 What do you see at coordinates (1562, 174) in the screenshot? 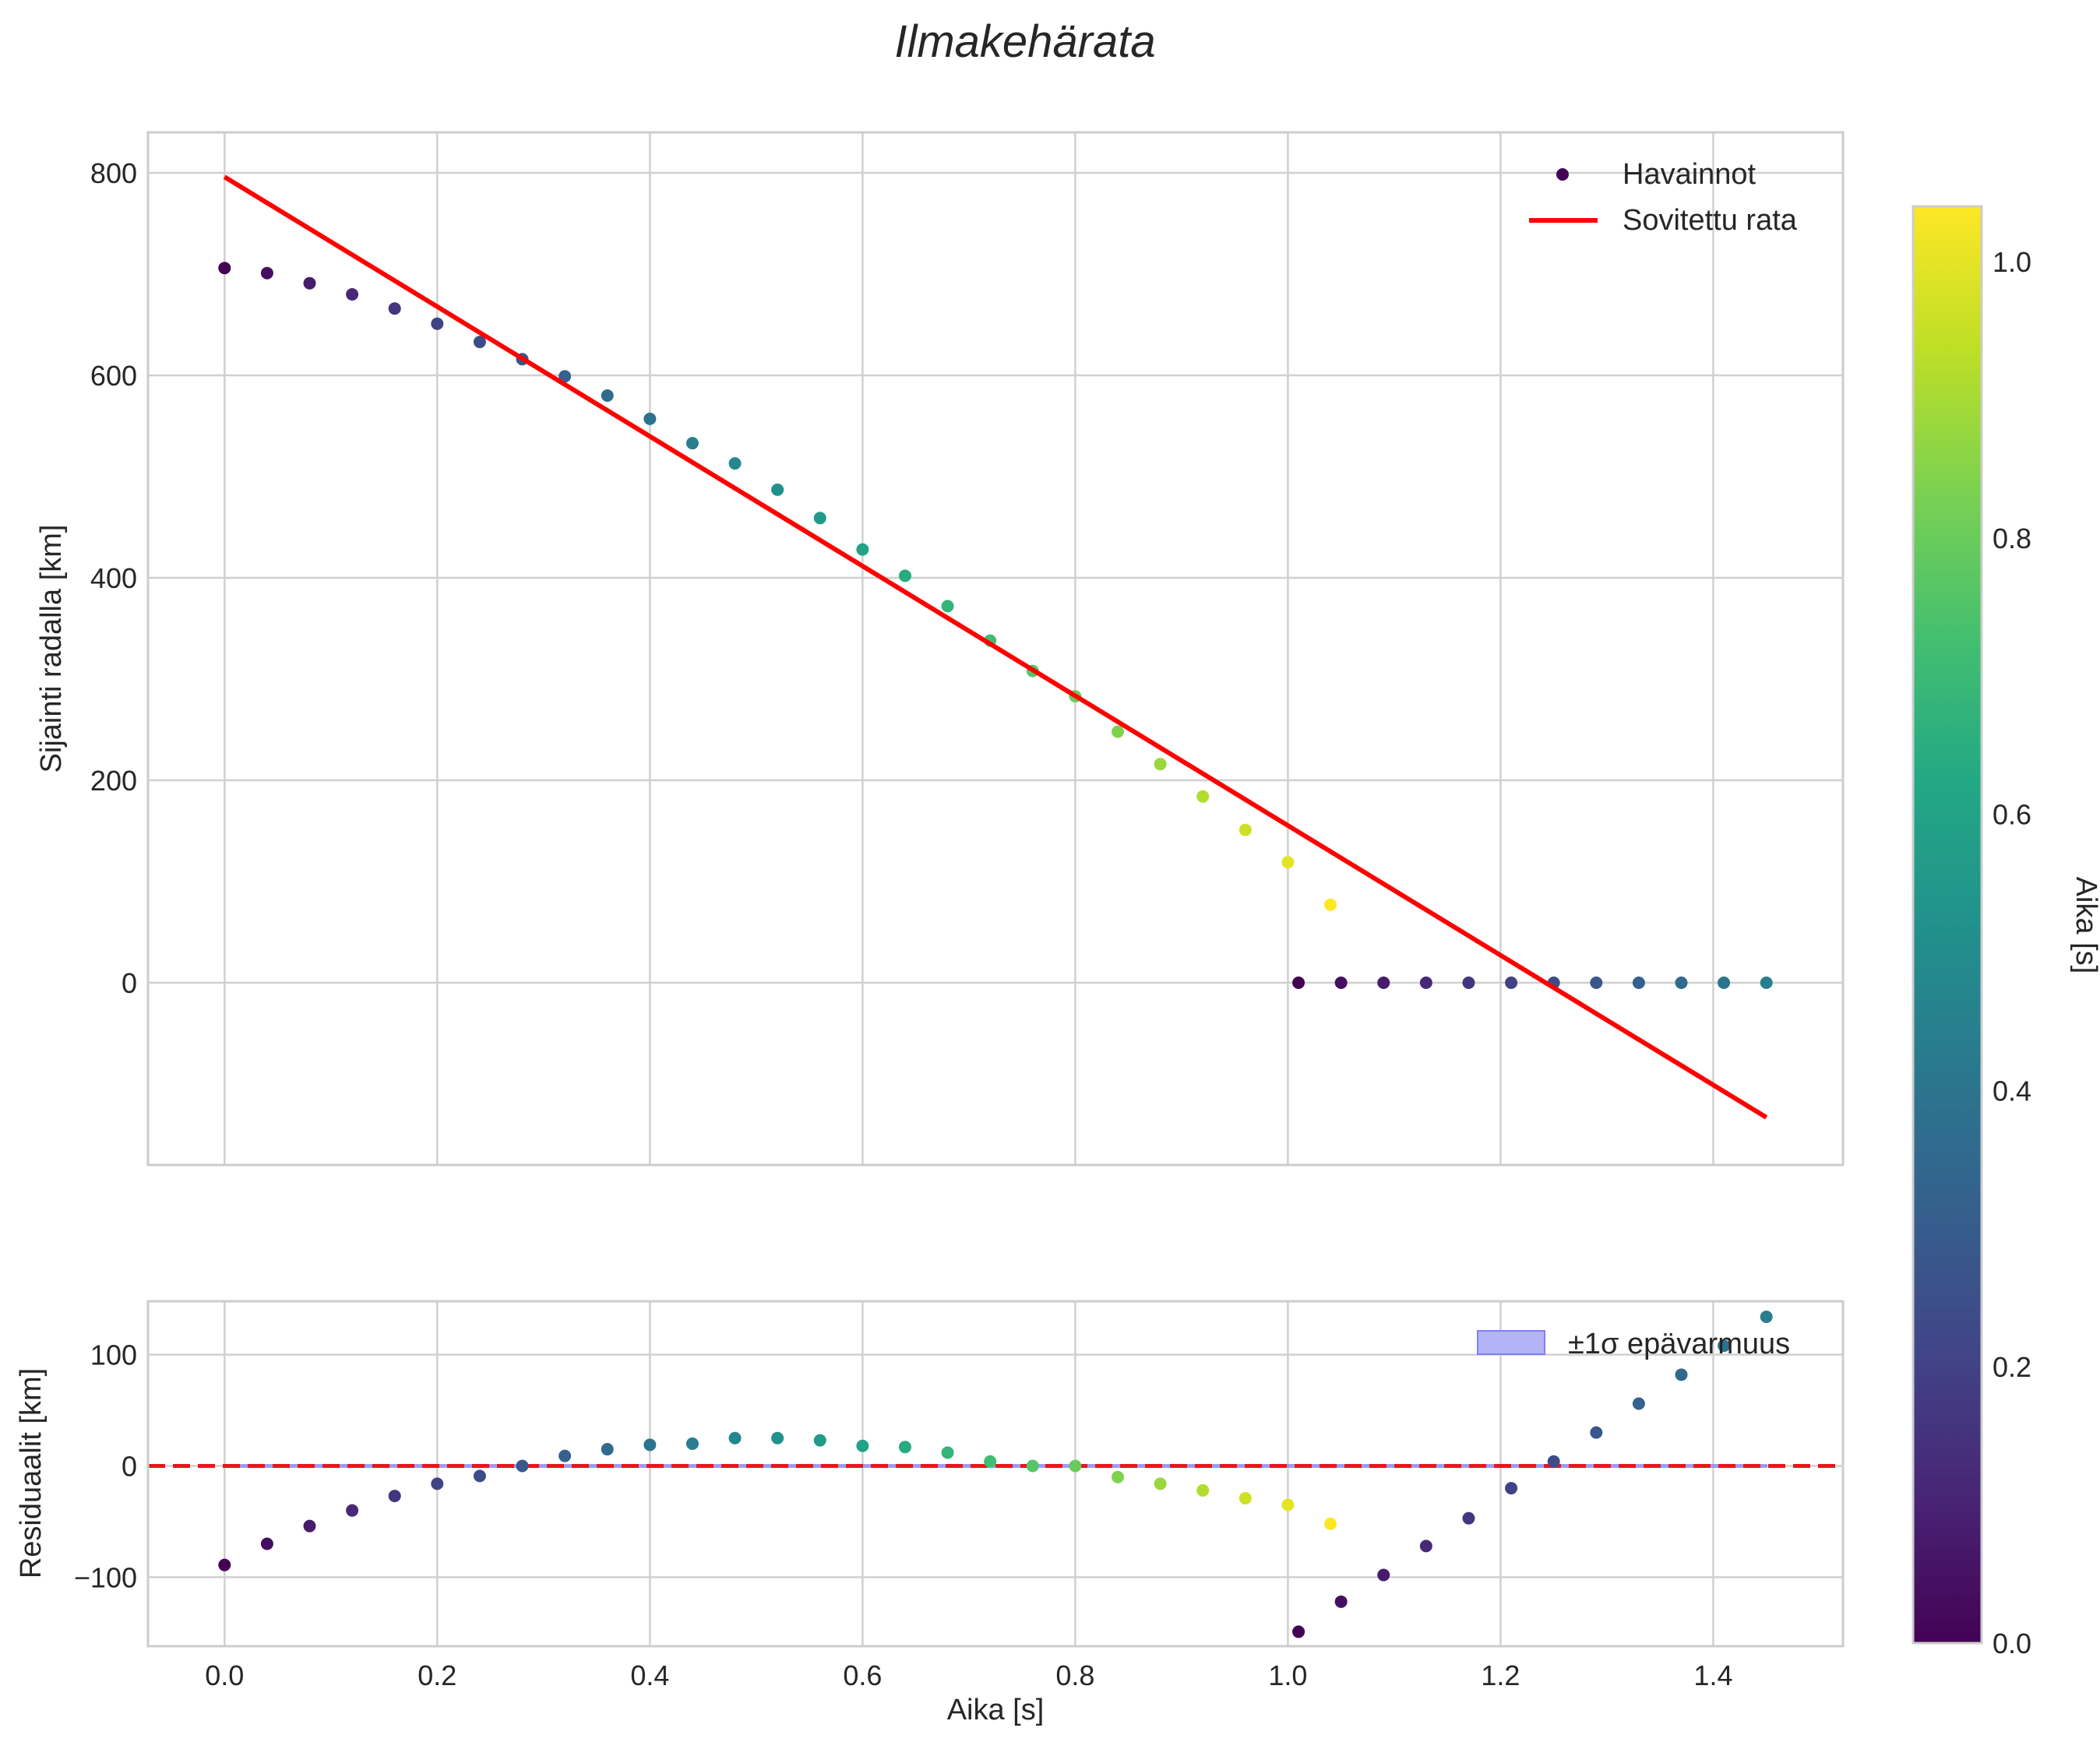
I see `legend-marker-observations` at bounding box center [1562, 174].